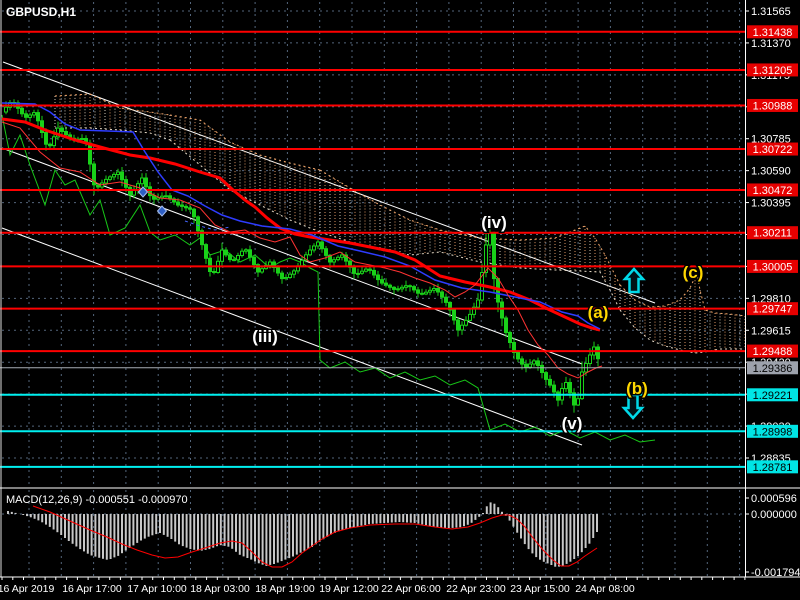  What do you see at coordinates (772, 431) in the screenshot?
I see `support-price-badge` at bounding box center [772, 431].